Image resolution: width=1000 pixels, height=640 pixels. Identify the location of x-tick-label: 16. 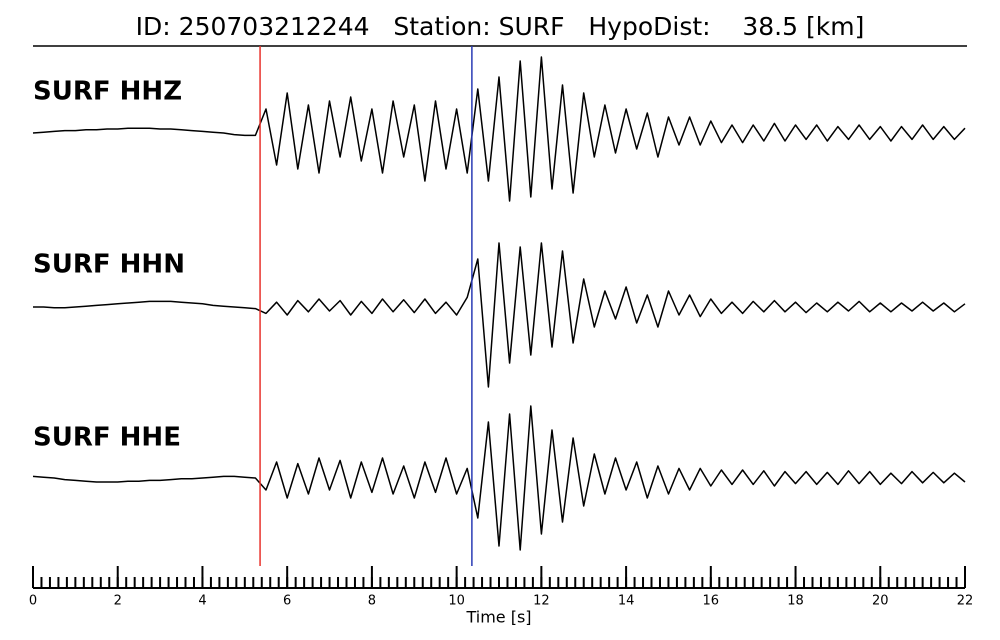
(711, 601).